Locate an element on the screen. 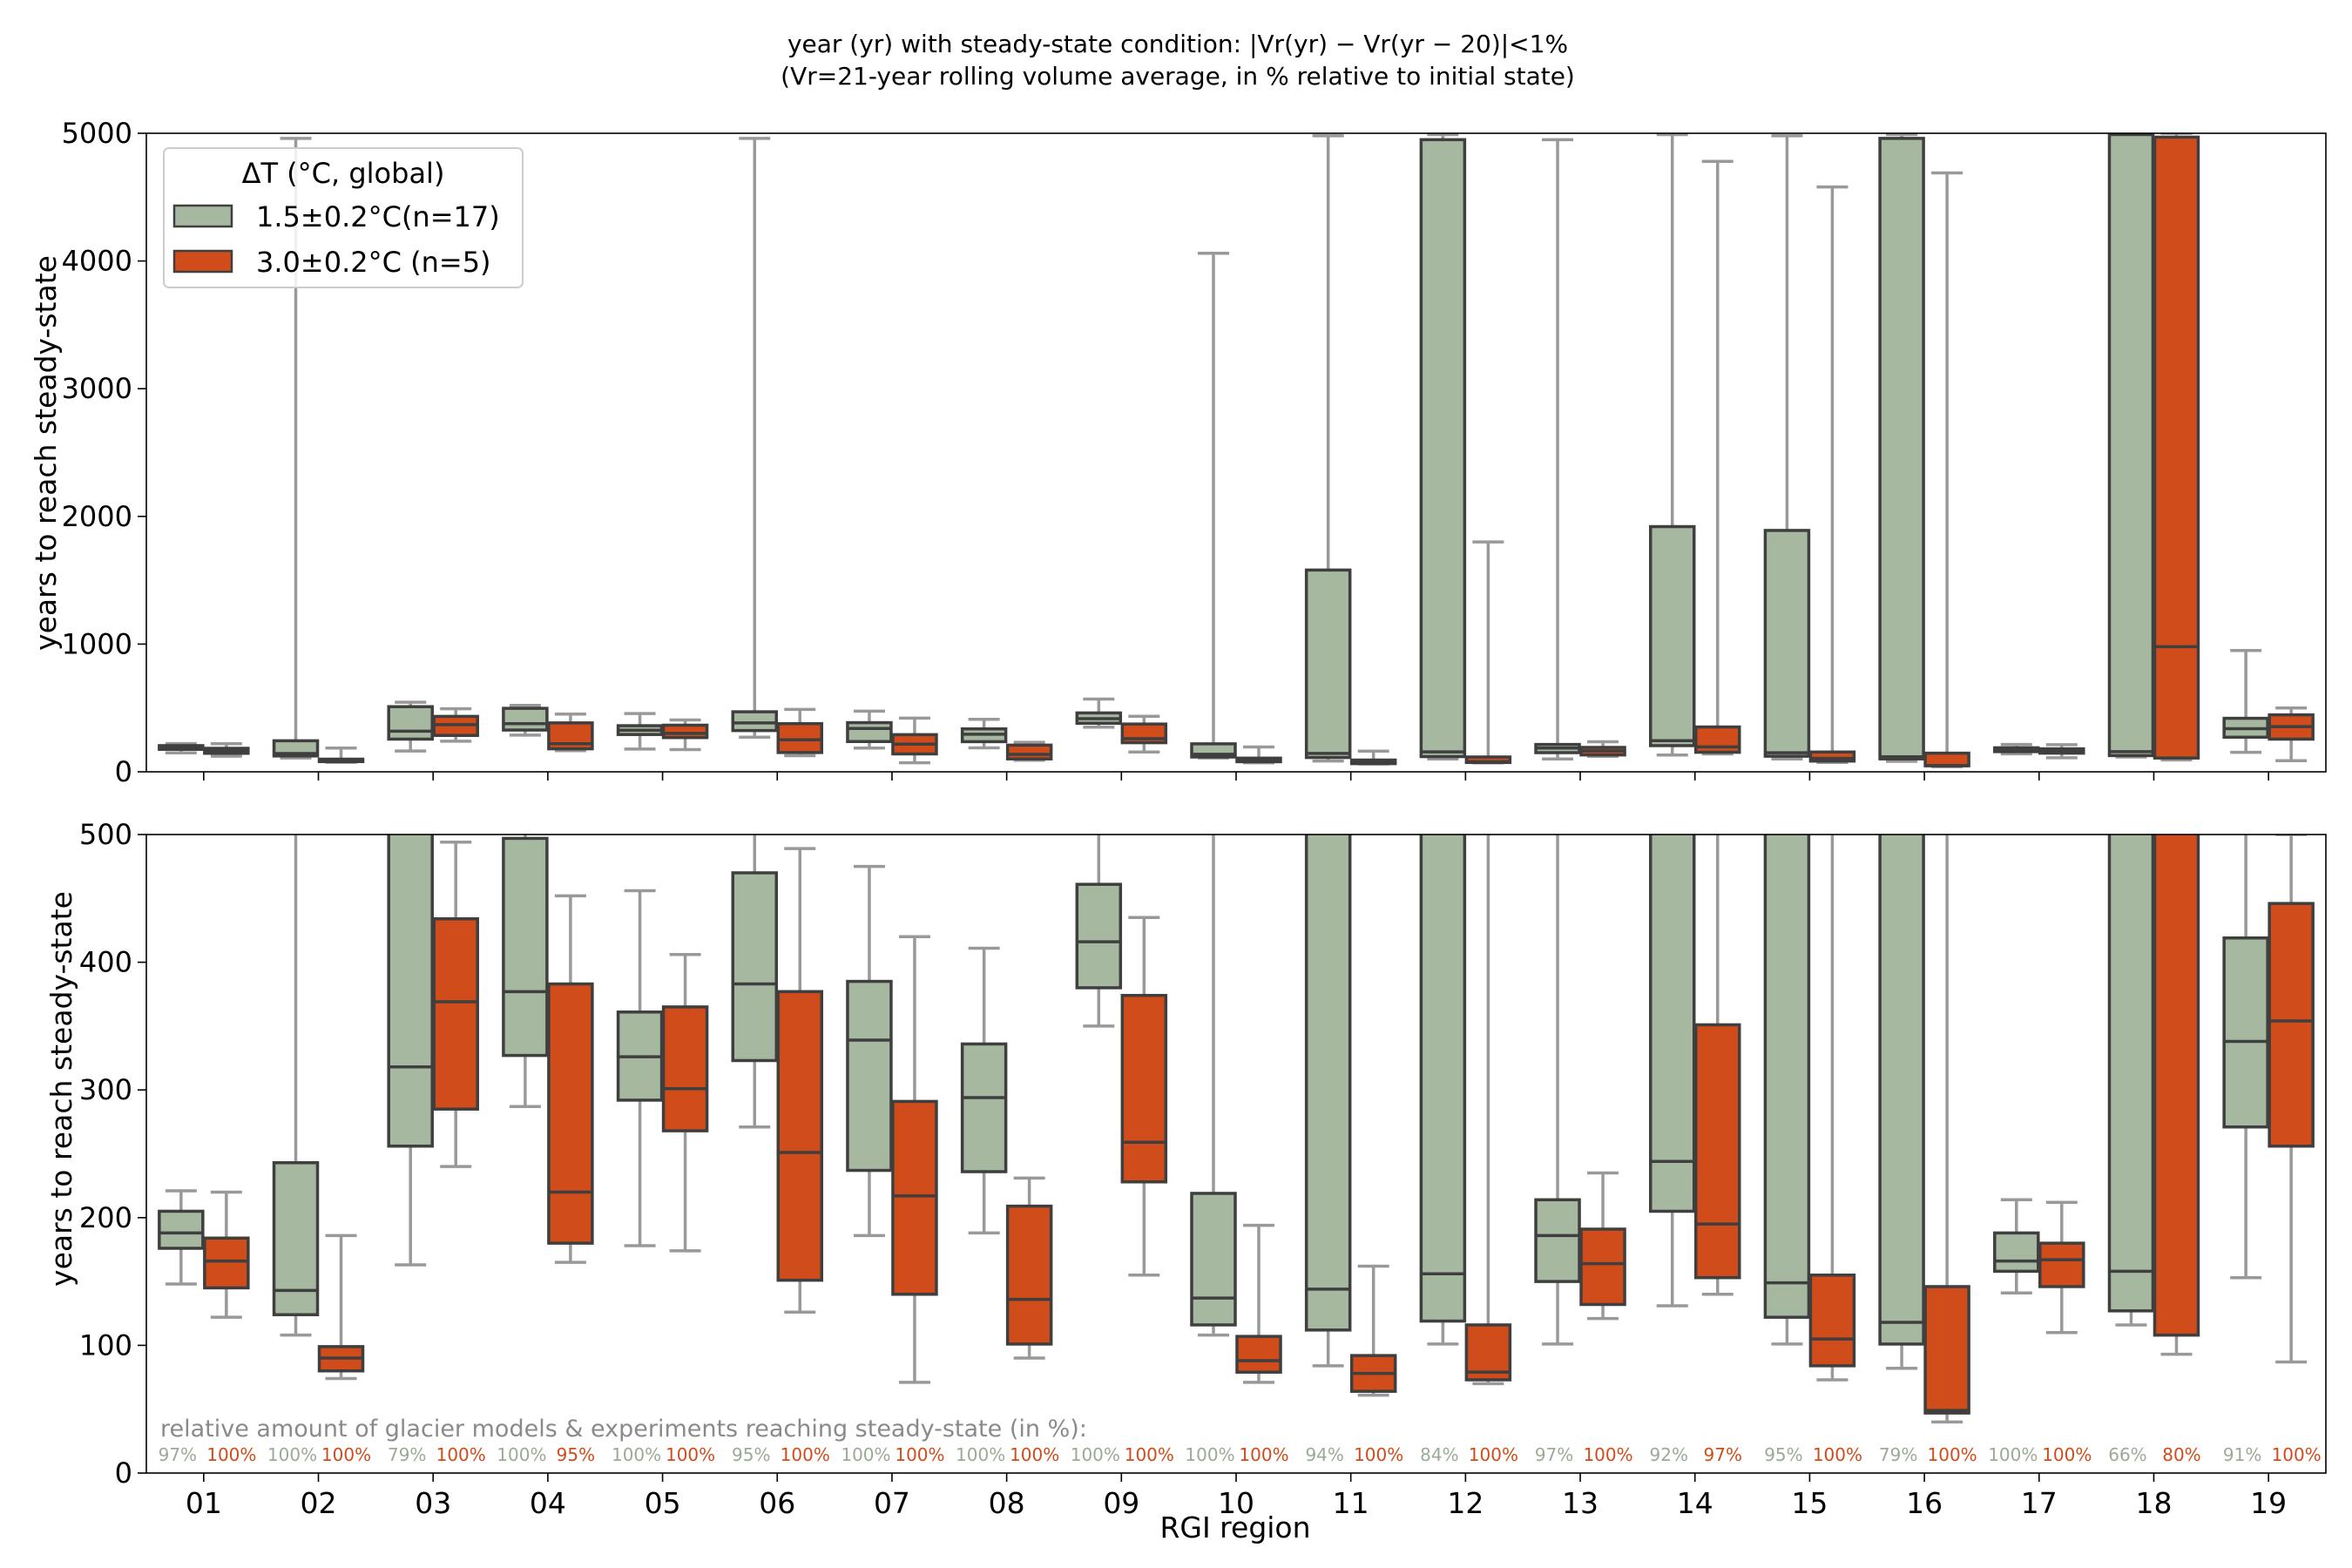 The height and width of the screenshot is (1568, 2352). x-tick-label: 06 is located at coordinates (777, 1503).